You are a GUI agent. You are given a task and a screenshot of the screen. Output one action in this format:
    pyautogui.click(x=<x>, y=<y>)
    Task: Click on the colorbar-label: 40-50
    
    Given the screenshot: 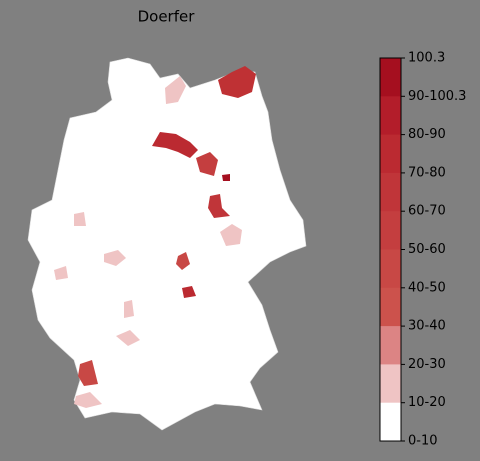 What is the action you would take?
    pyautogui.click(x=427, y=287)
    